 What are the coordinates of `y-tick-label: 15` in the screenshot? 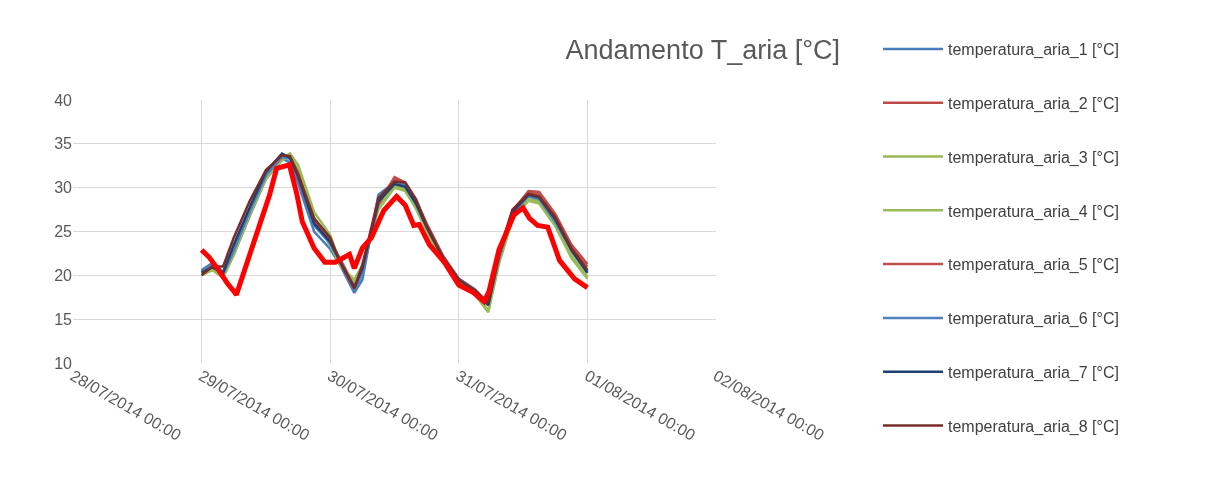 It's located at (63, 319).